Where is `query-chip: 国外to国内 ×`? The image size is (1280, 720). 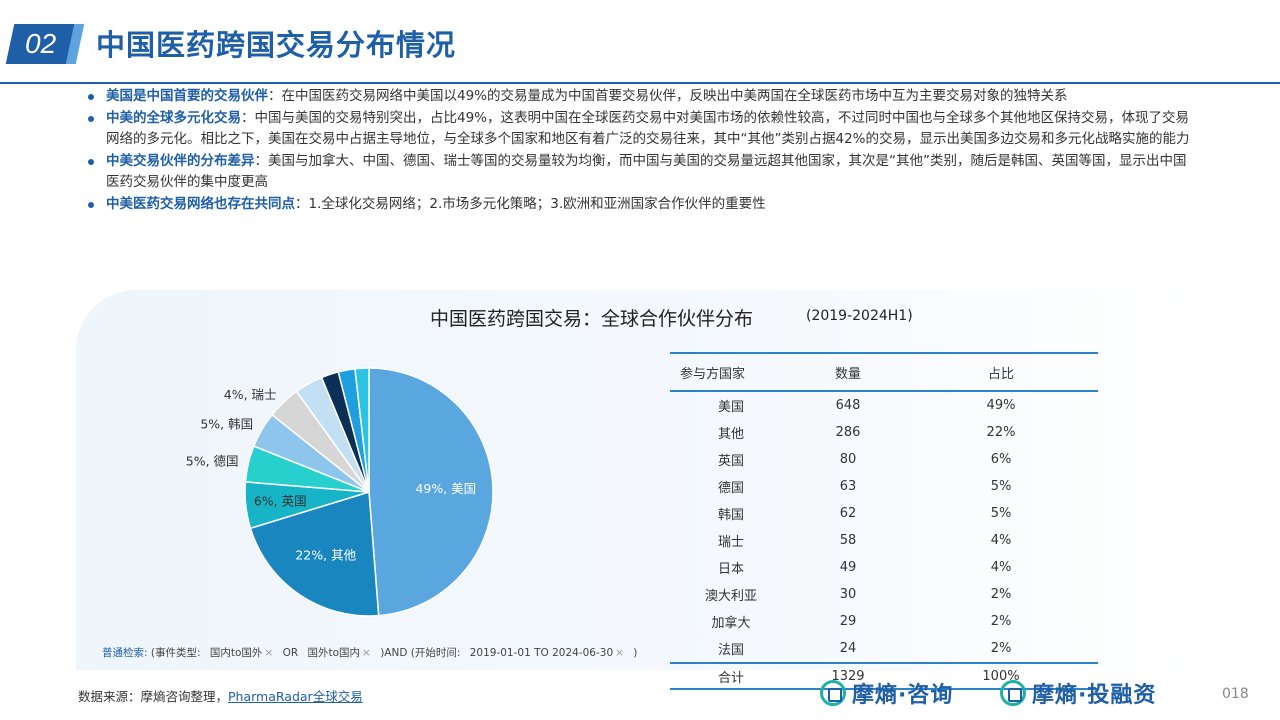
query-chip: 国外to国内 × is located at coordinates (339, 653).